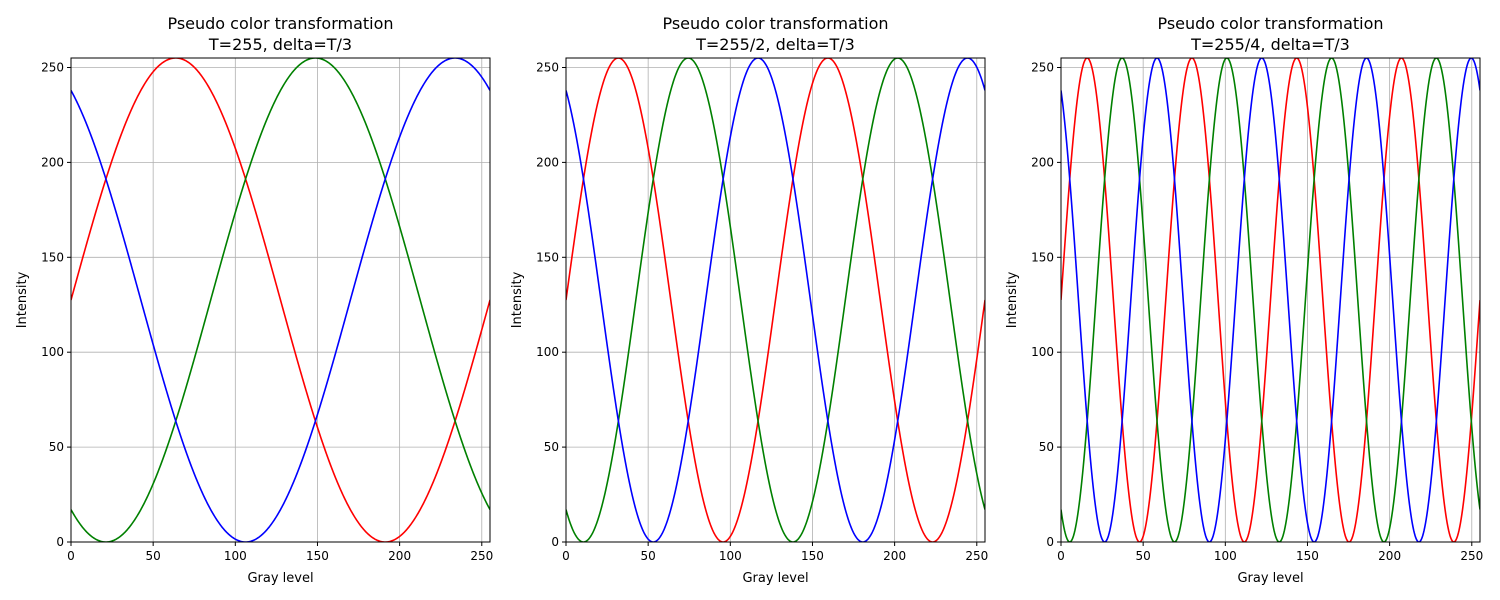 This screenshot has height=600, width=1500. What do you see at coordinates (280, 44) in the screenshot?
I see `chart-subtitle: T=255, delta=T/3` at bounding box center [280, 44].